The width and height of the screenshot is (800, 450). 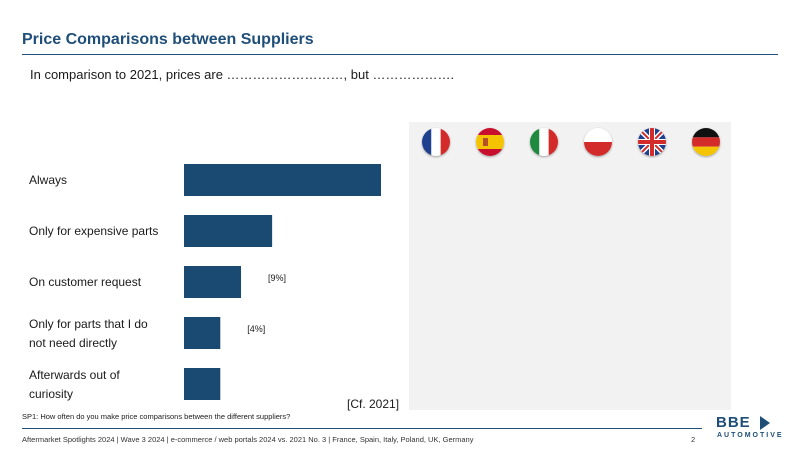 I want to click on france-flag-icon, so click(x=436, y=142).